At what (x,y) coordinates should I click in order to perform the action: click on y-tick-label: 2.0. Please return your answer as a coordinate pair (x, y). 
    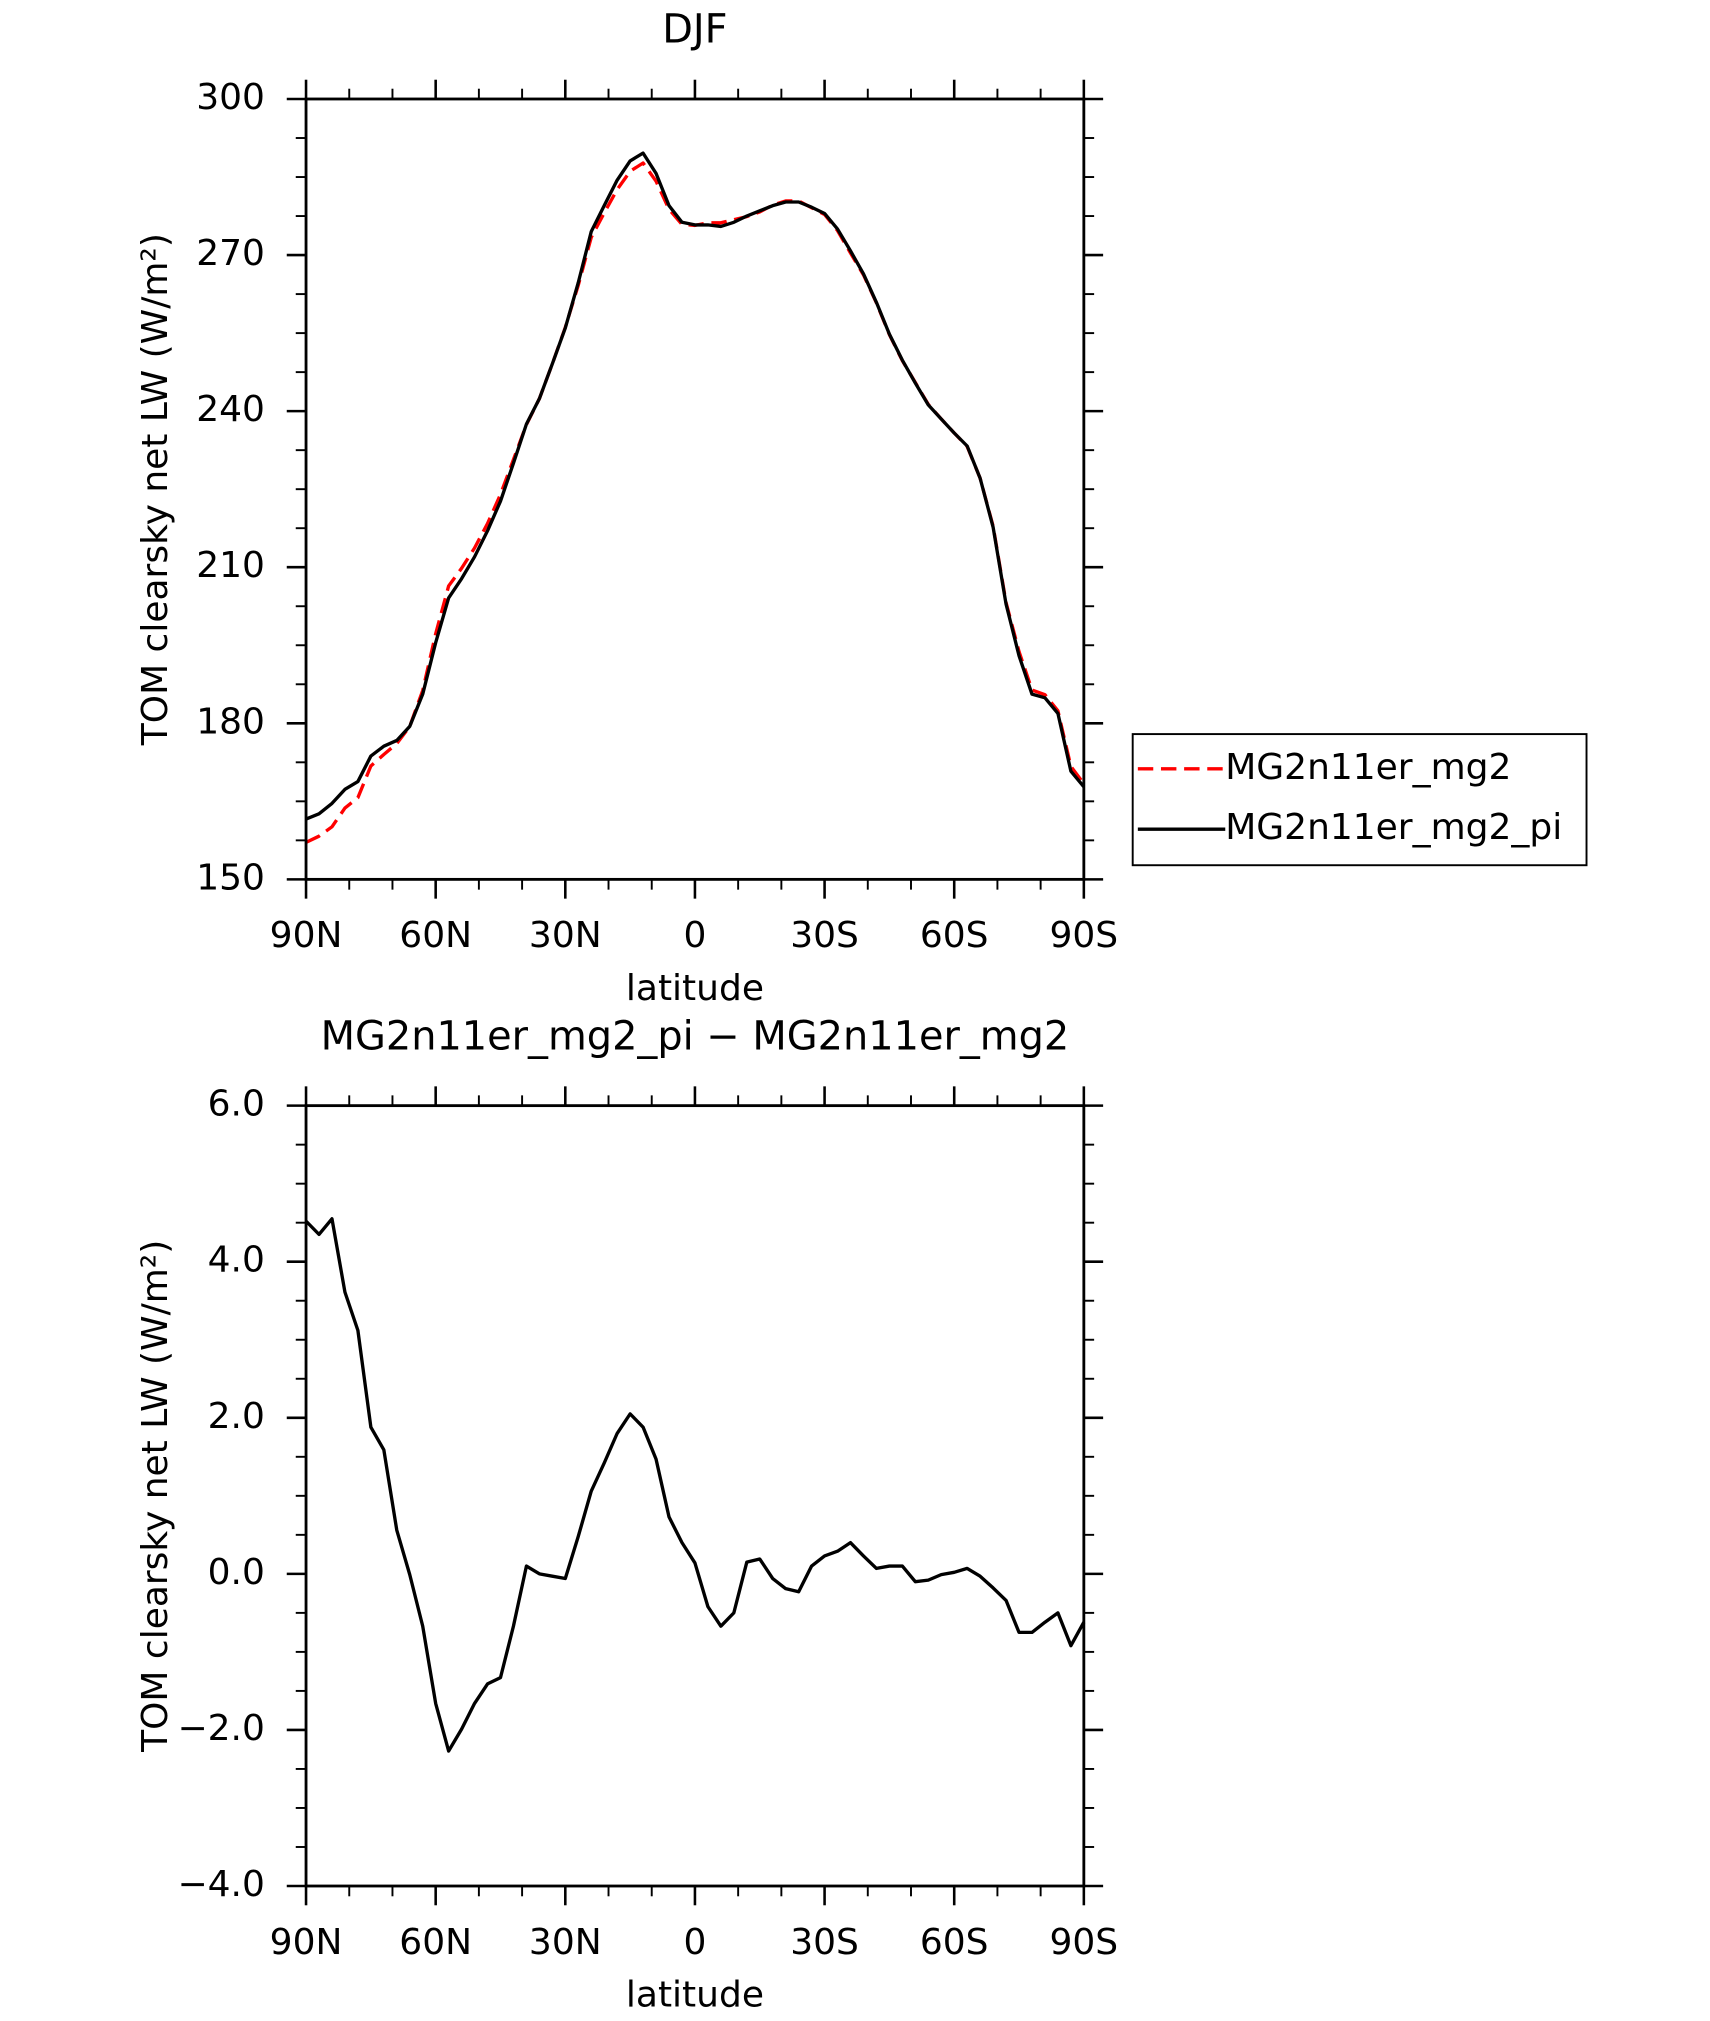
    Looking at the image, I should click on (236, 1416).